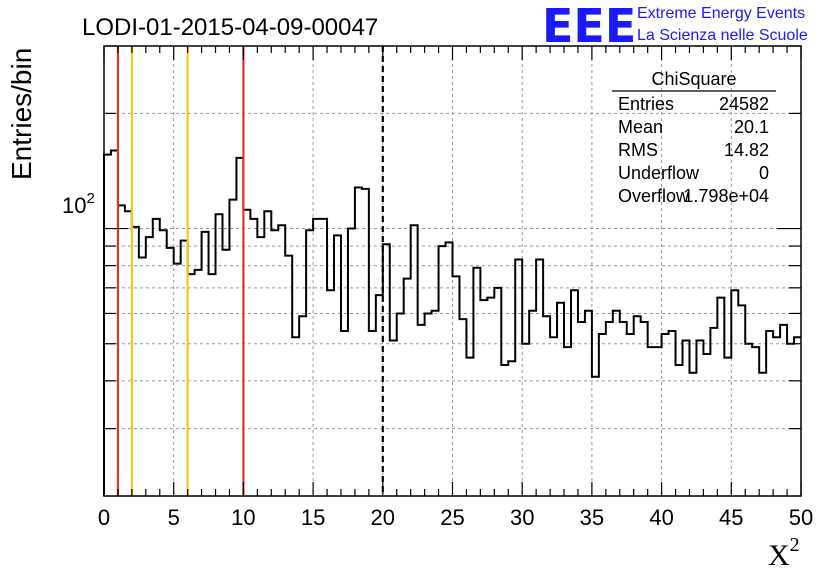 Image resolution: width=836 pixels, height=572 pixels. Describe the element at coordinates (726, 196) in the screenshot. I see `stats-value: 1.798e+04` at that location.